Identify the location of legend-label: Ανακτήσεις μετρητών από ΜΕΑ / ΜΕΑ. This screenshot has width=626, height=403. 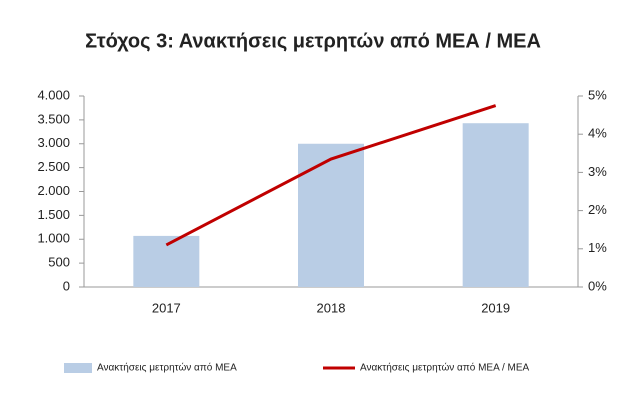
(445, 368).